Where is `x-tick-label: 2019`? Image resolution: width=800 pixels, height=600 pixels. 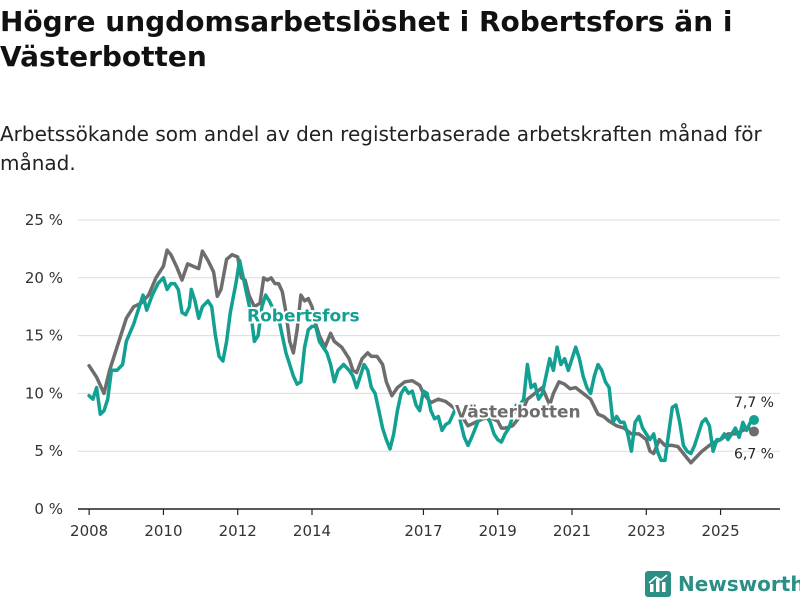 x-tick-label: 2019 is located at coordinates (498, 531).